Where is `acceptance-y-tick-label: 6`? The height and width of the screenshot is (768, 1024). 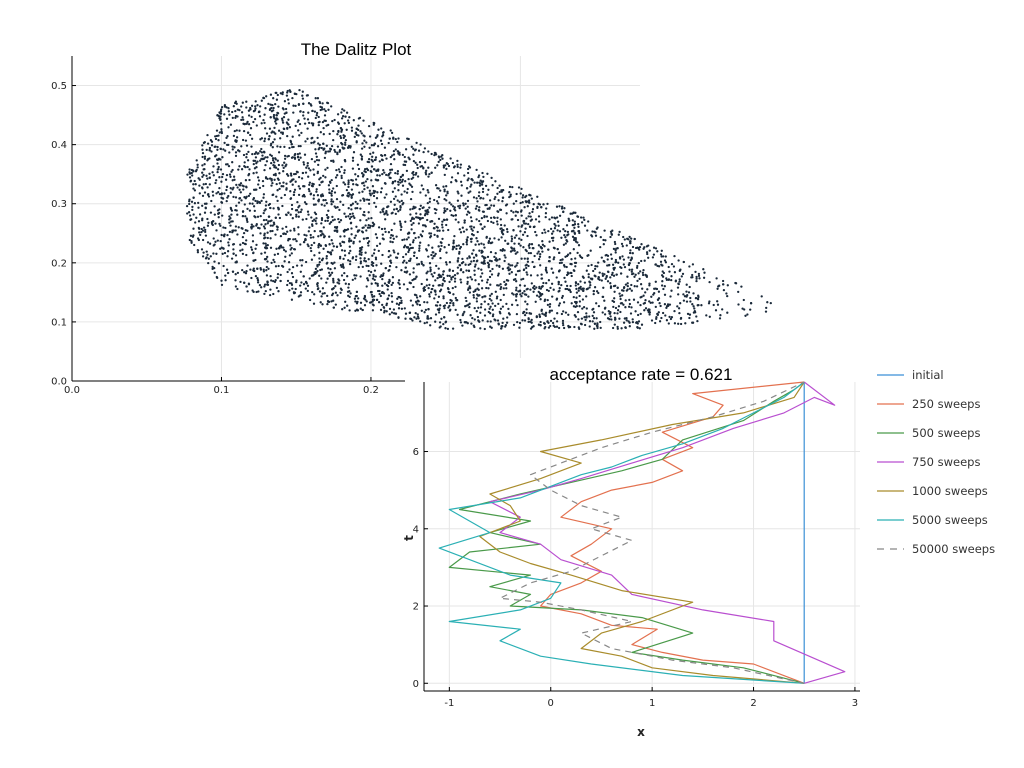 acceptance-y-tick-label: 6 is located at coordinates (416, 452).